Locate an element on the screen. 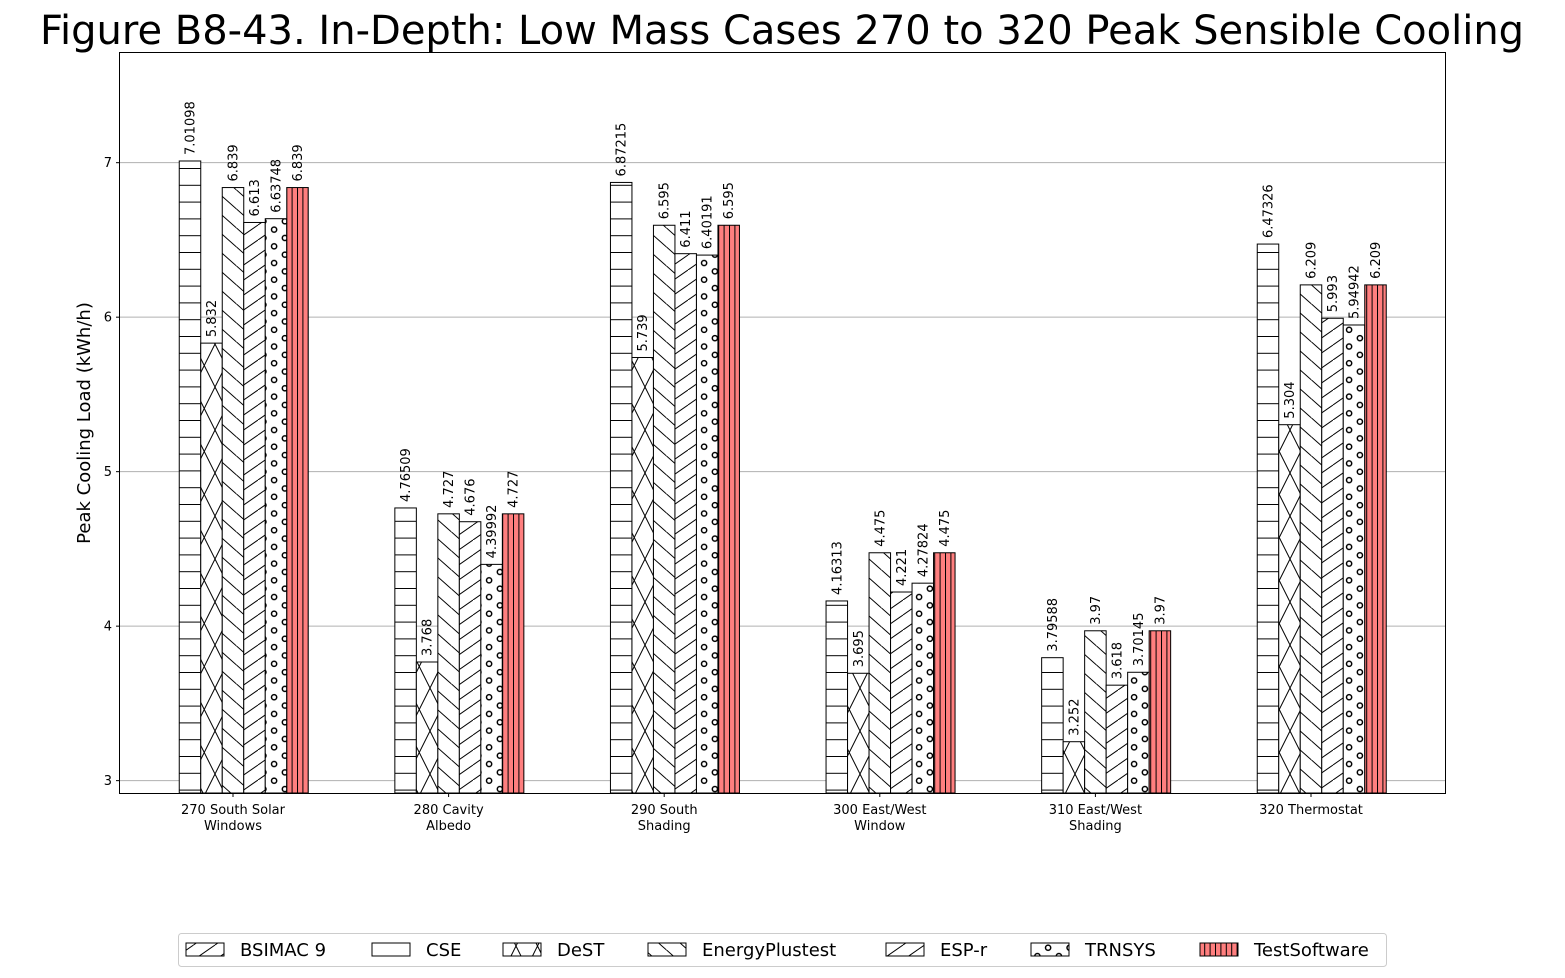  data-label: 4.16313 is located at coordinates (837, 568).